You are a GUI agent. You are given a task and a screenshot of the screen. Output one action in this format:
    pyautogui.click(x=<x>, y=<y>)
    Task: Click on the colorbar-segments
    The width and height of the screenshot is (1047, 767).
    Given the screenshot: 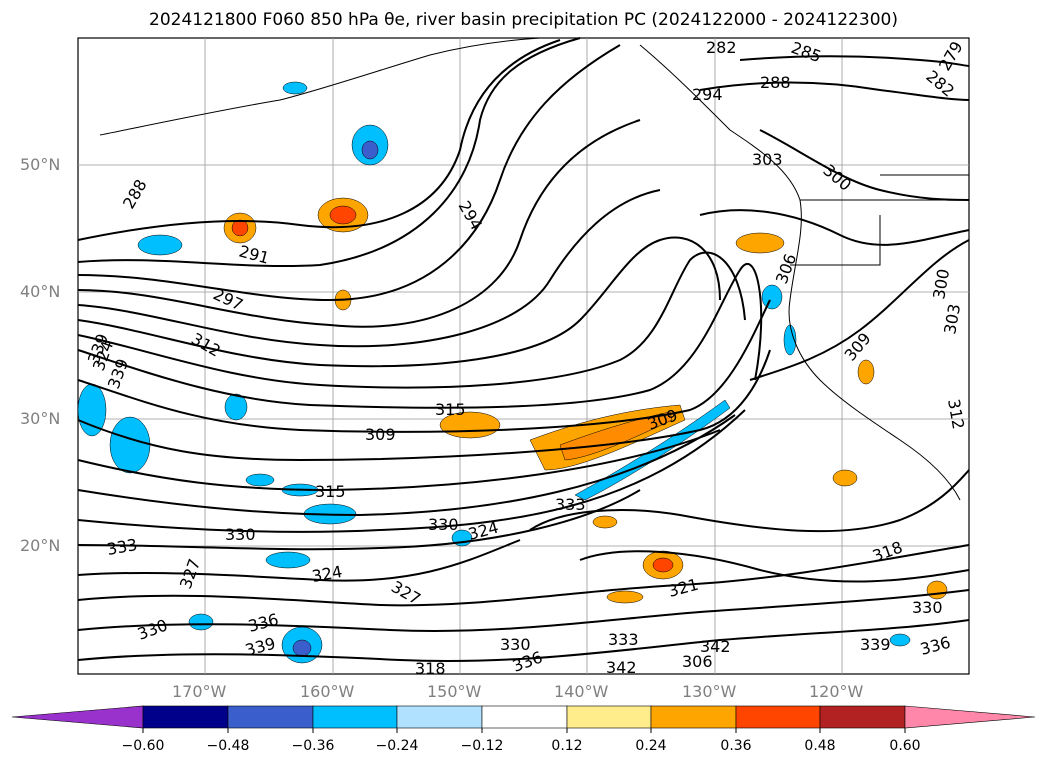 What is the action you would take?
    pyautogui.click(x=523, y=717)
    